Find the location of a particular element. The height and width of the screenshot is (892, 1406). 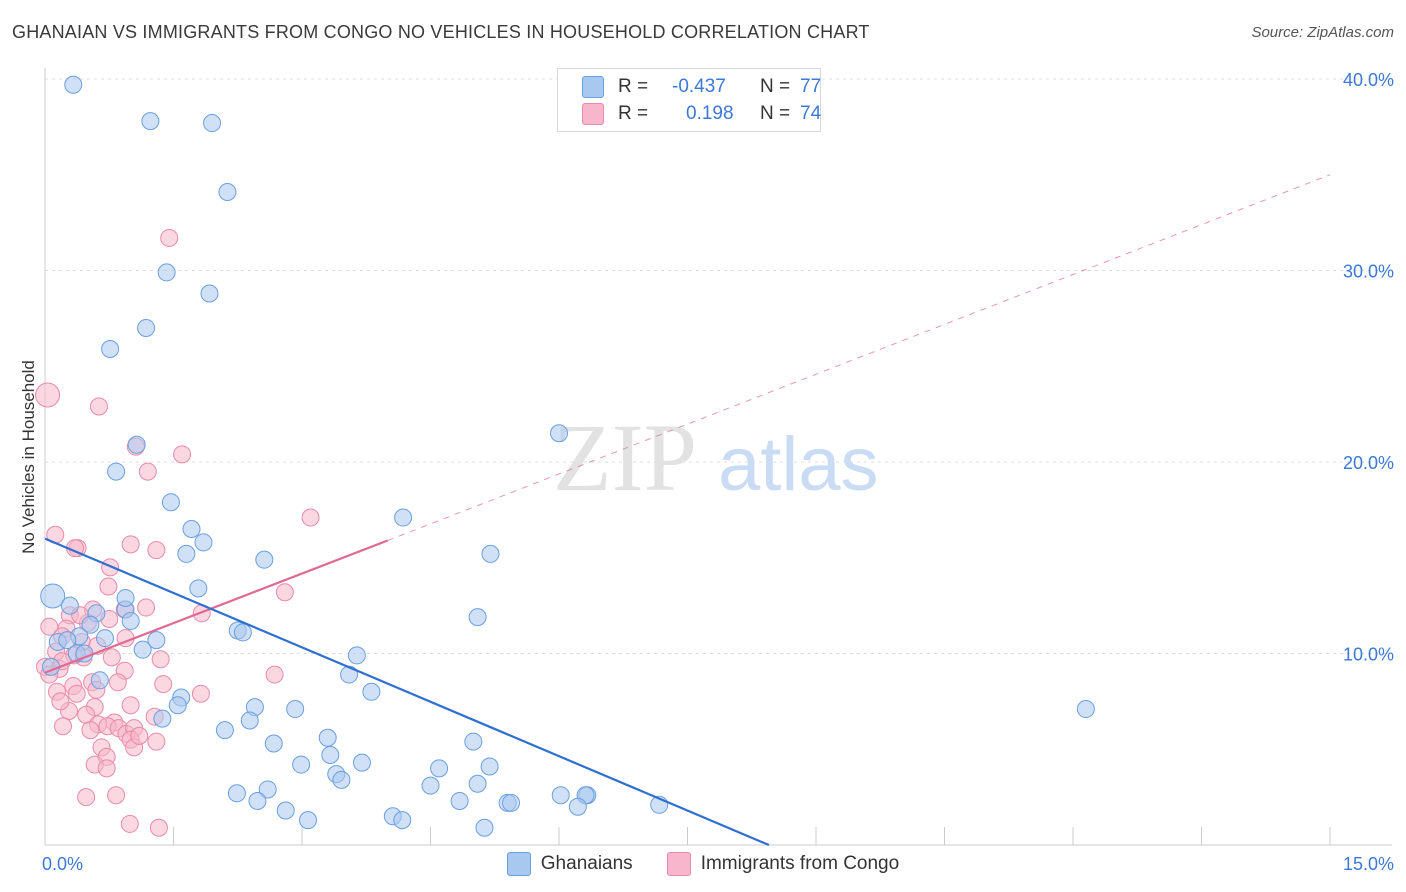

legend-label-congo: Immigrants from Congo is located at coordinates (800, 863).